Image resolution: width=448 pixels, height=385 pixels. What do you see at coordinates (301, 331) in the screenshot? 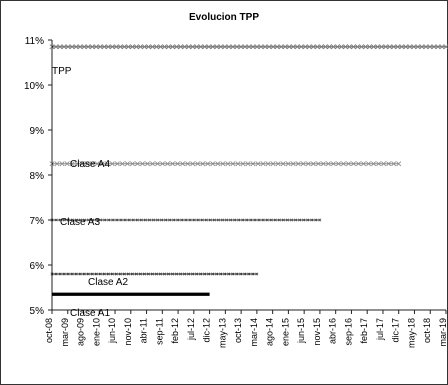
I see `x-tick-label: jun-15` at bounding box center [301, 331].